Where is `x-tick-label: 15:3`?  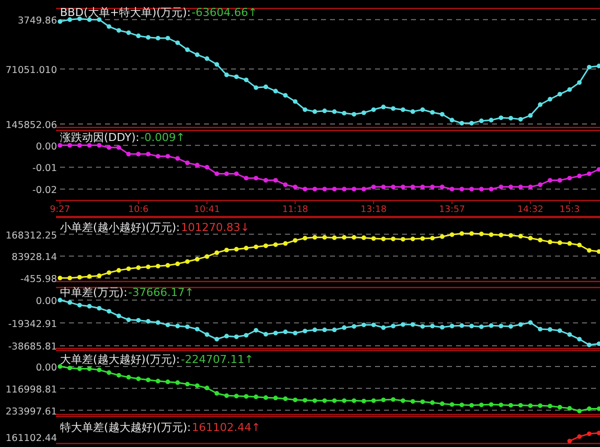 x-tick-label: 15:3 is located at coordinates (569, 210).